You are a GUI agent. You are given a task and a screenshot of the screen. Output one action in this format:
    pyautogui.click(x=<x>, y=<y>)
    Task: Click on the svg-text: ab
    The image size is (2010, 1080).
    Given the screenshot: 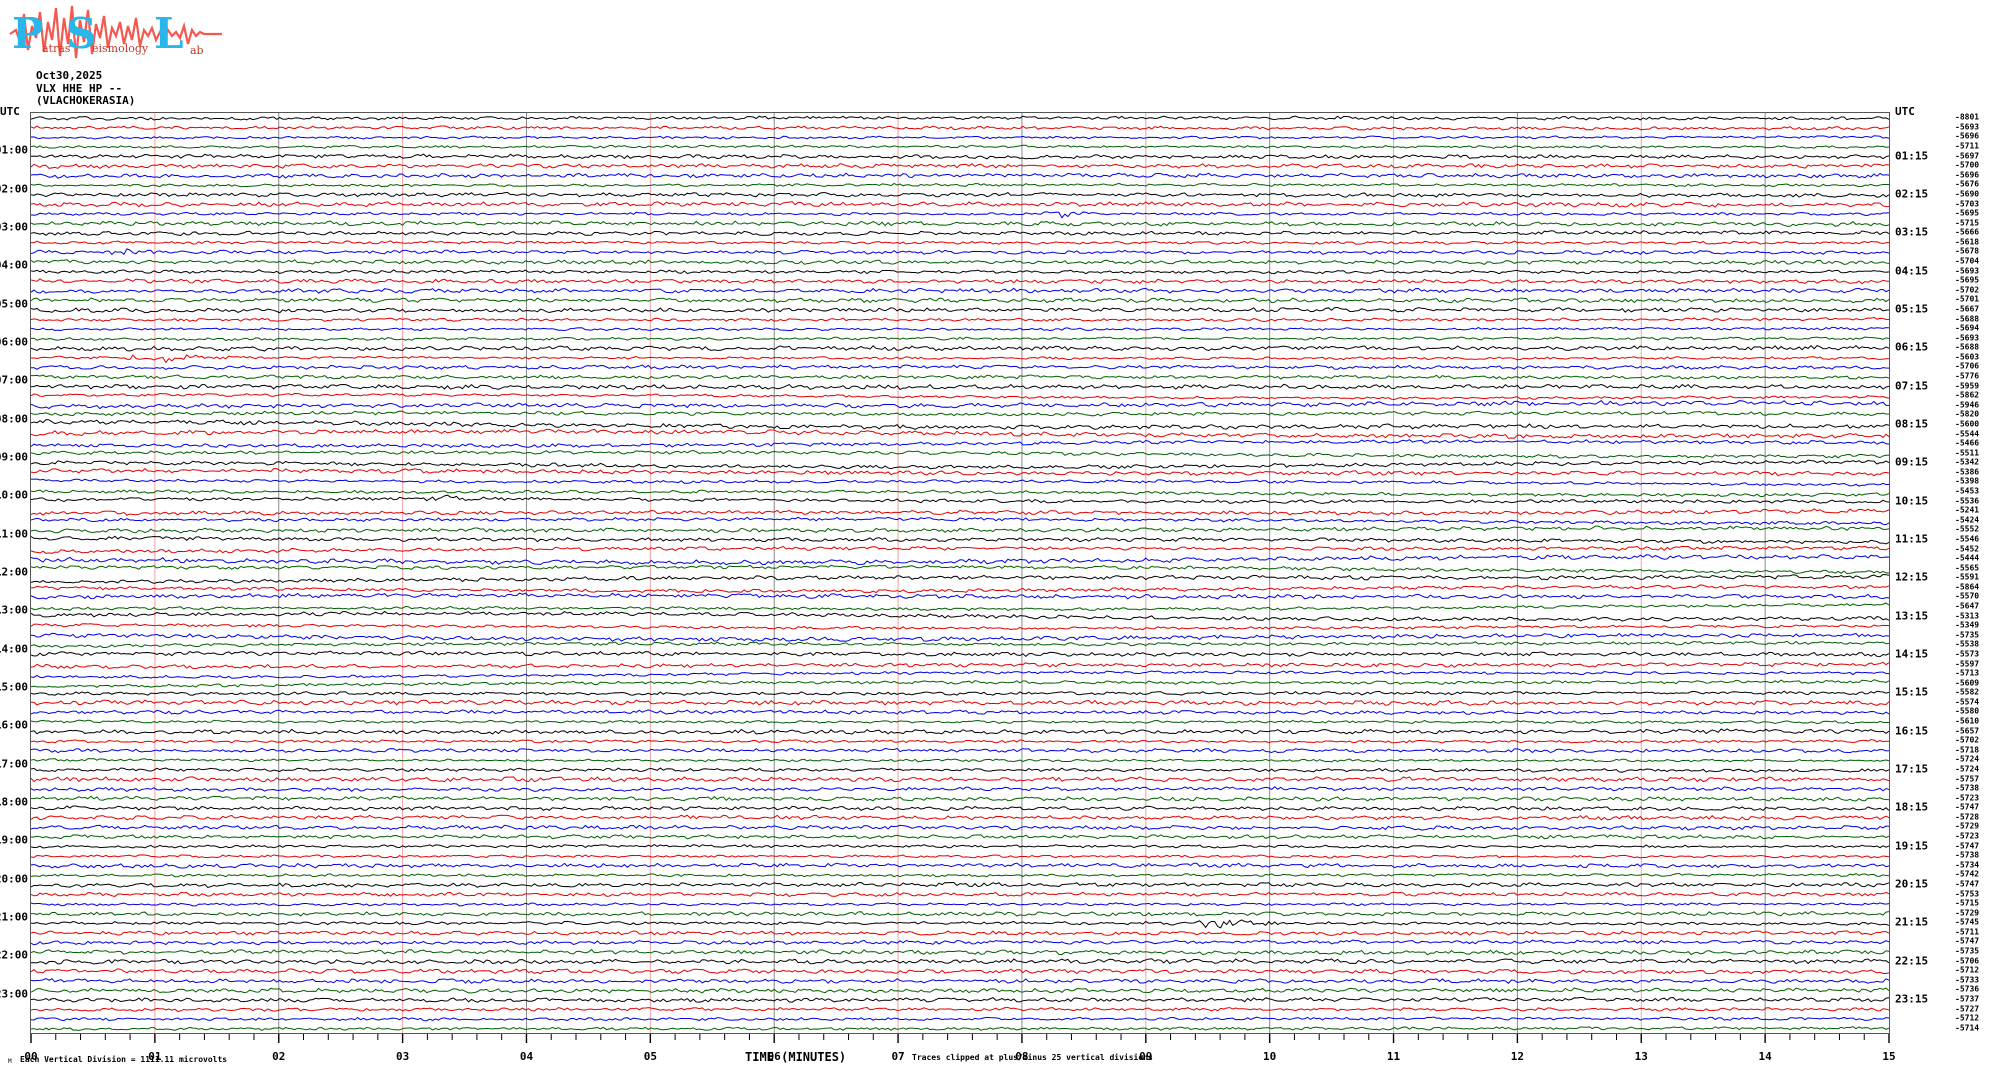 What is the action you would take?
    pyautogui.click(x=197, y=50)
    